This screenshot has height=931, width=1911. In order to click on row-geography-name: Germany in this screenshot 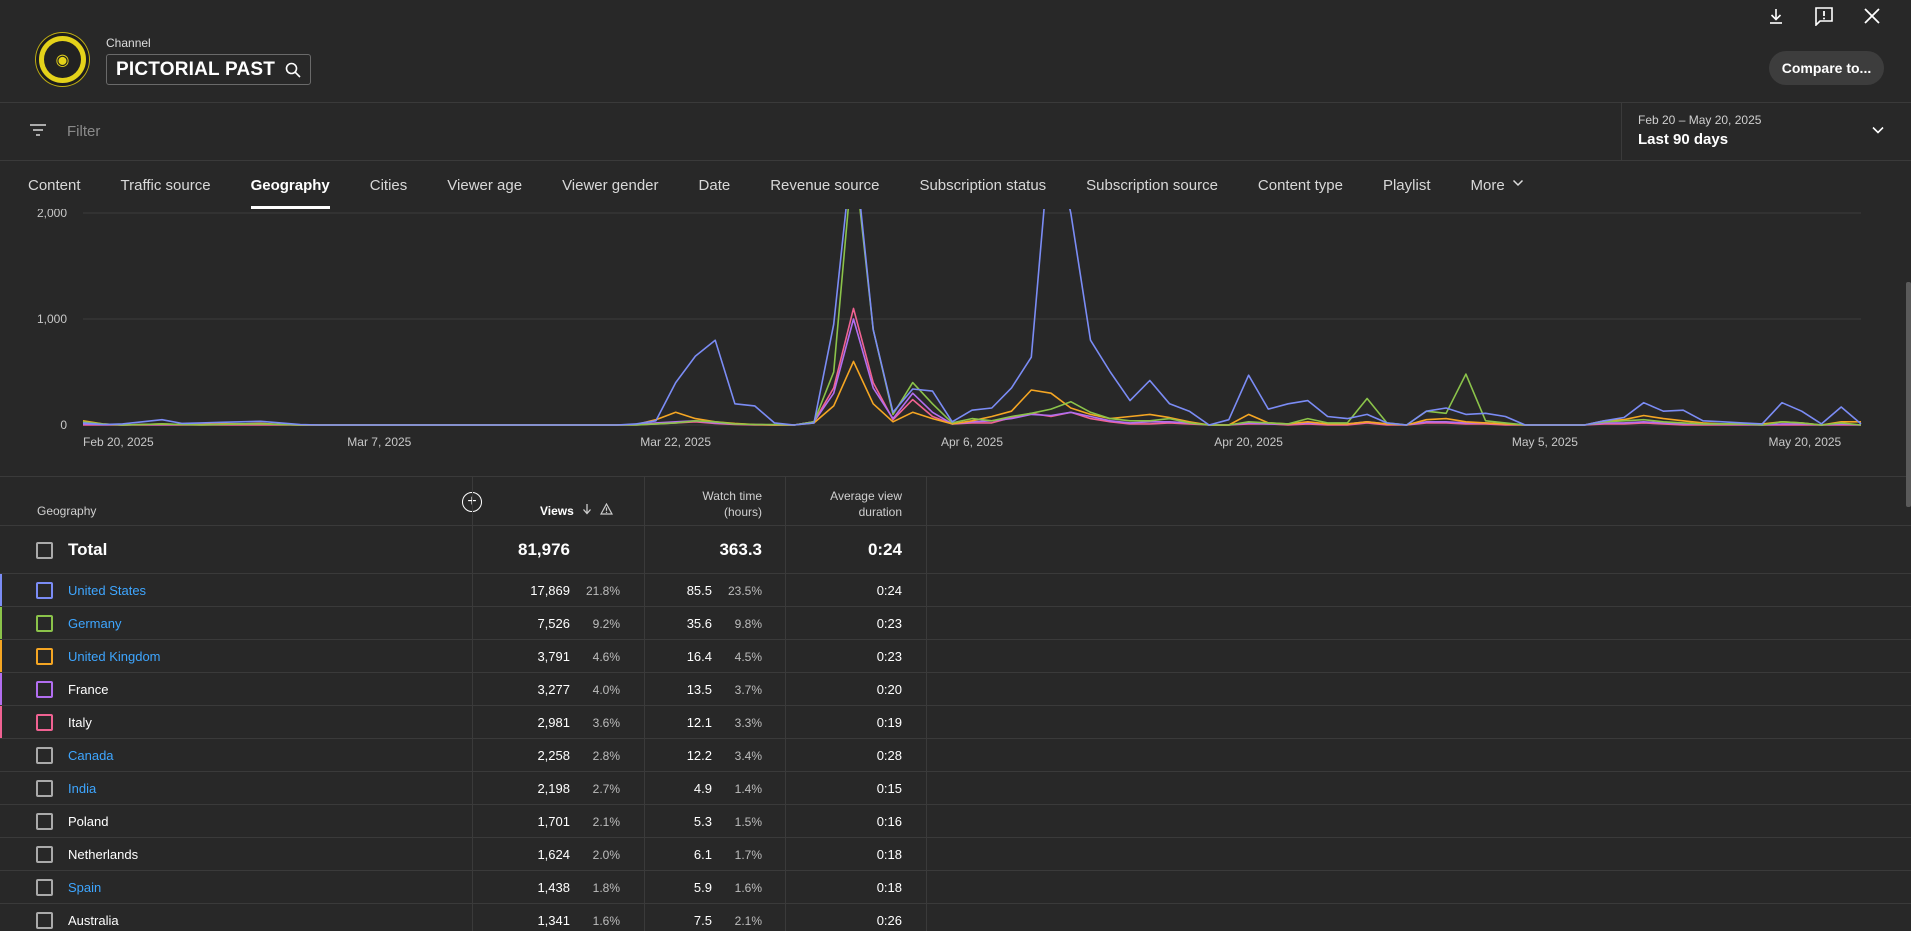, I will do `click(95, 623)`.